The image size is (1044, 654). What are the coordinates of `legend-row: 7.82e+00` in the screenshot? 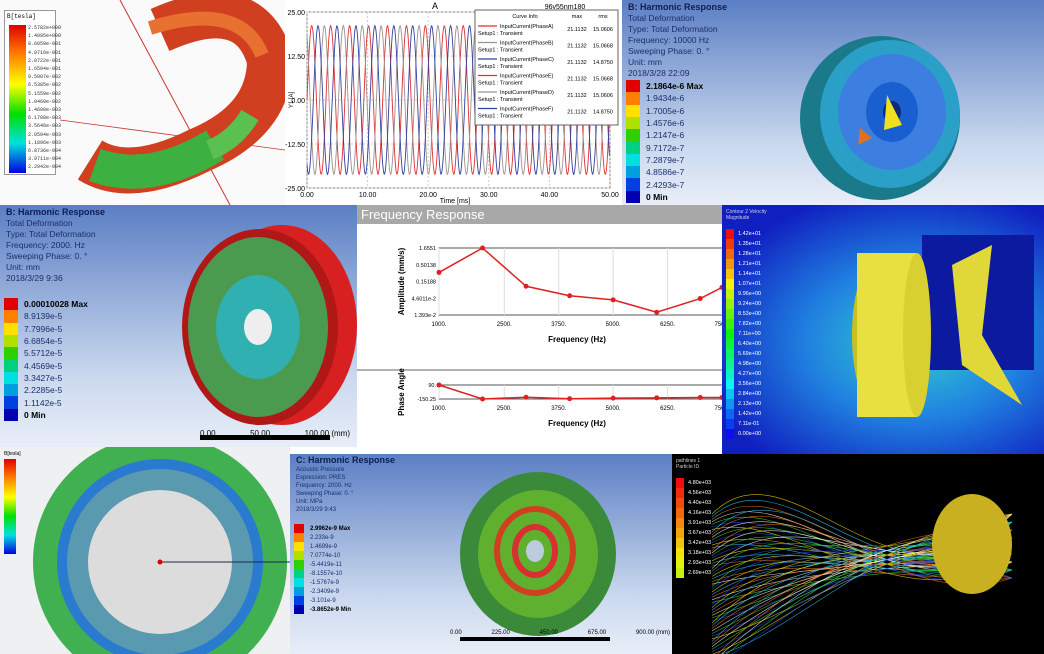 It's located at (743, 324).